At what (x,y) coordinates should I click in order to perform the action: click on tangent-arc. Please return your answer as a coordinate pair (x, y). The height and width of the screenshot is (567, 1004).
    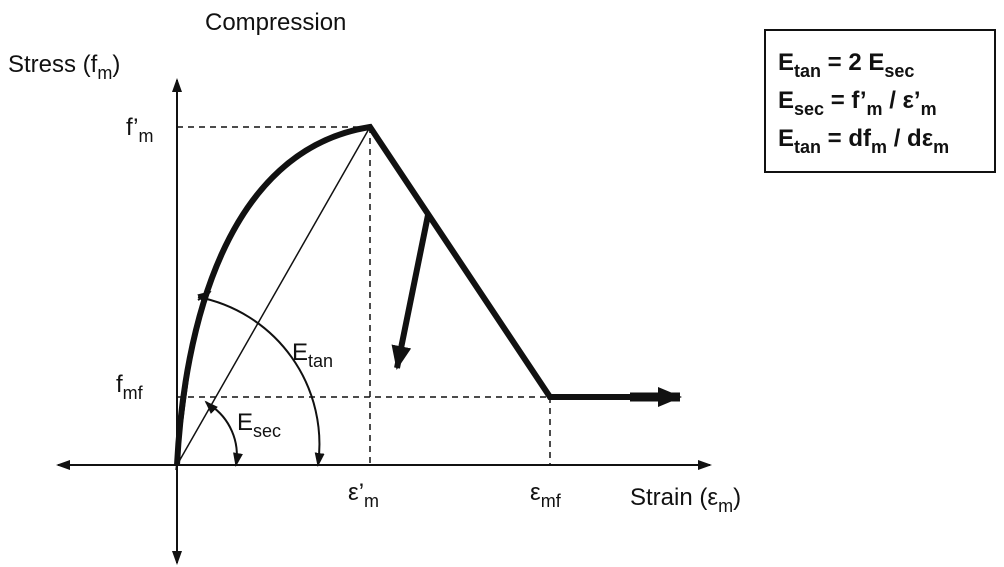
    Looking at the image, I should click on (261, 381).